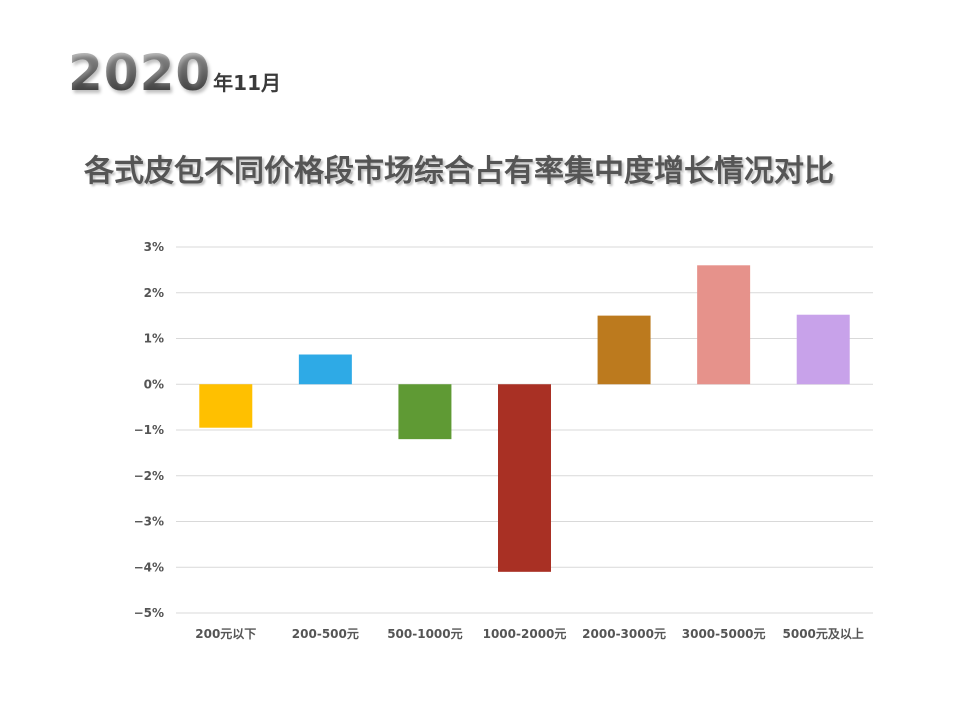 This screenshot has height=720, width=960. Describe the element at coordinates (154, 384) in the screenshot. I see `y-tick-label: 0%` at that location.